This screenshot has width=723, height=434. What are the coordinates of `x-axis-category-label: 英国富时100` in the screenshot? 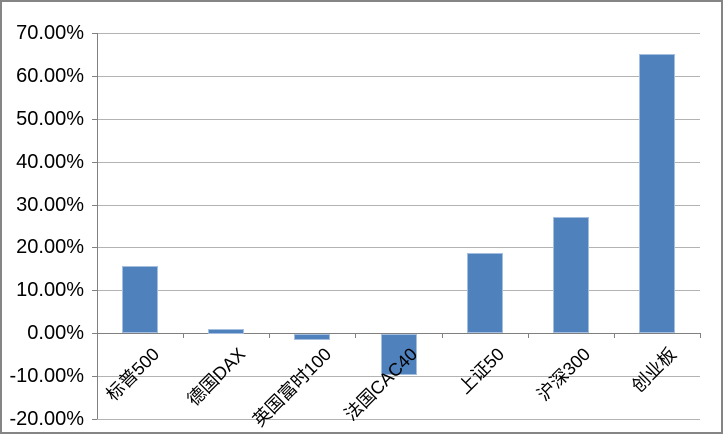 It's located at (292, 387).